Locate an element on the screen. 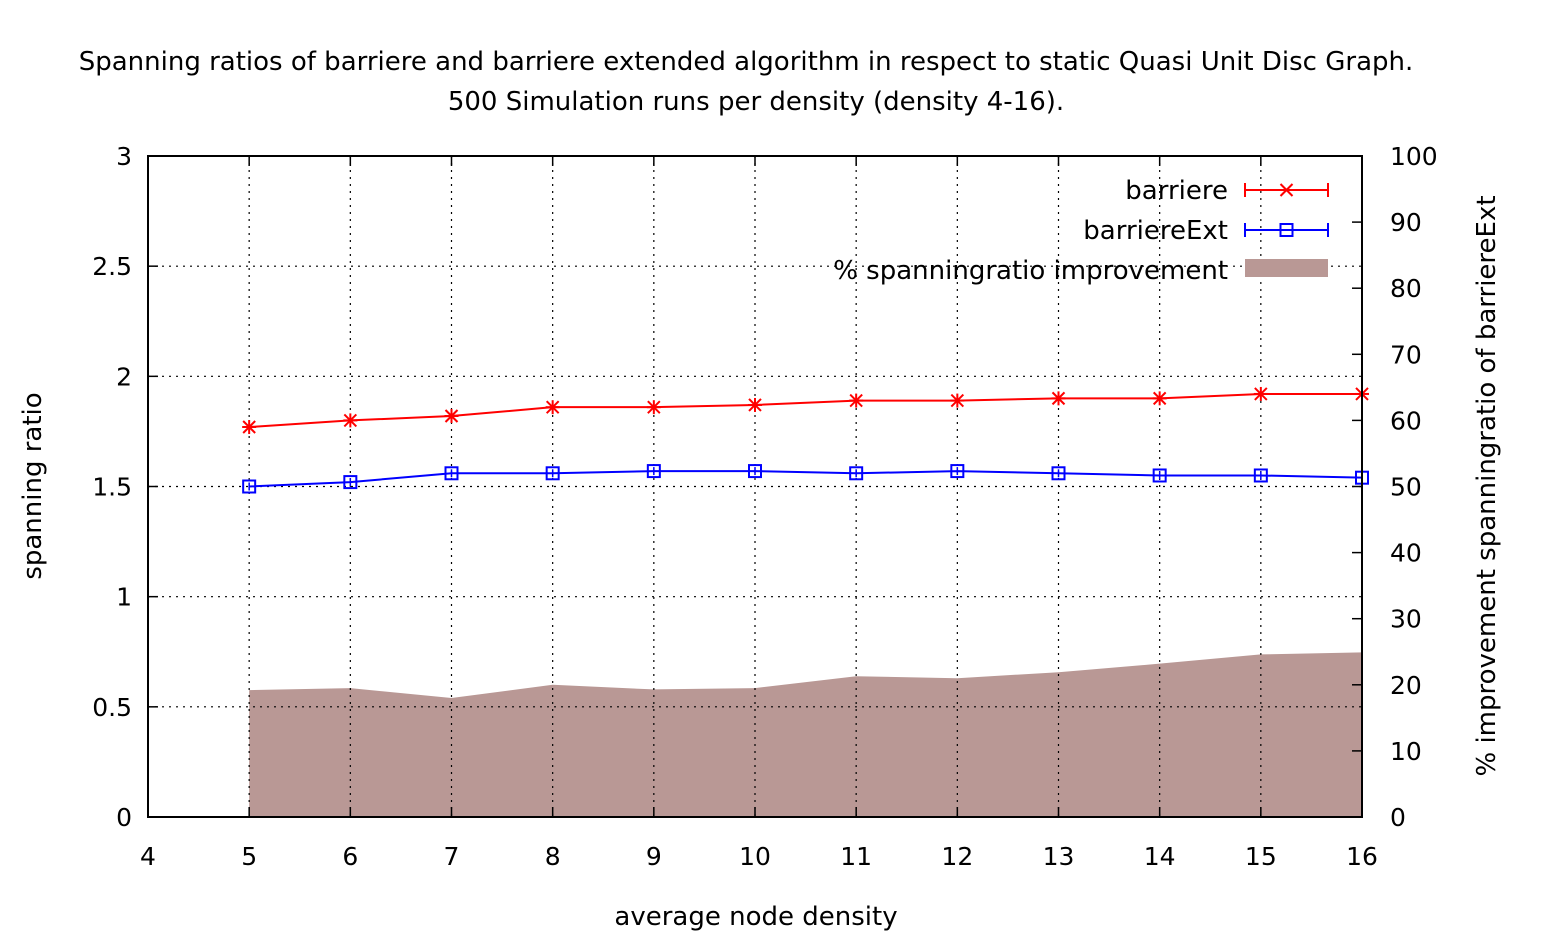 The height and width of the screenshot is (938, 1551). legend-swatch-improvement is located at coordinates (1286, 268).